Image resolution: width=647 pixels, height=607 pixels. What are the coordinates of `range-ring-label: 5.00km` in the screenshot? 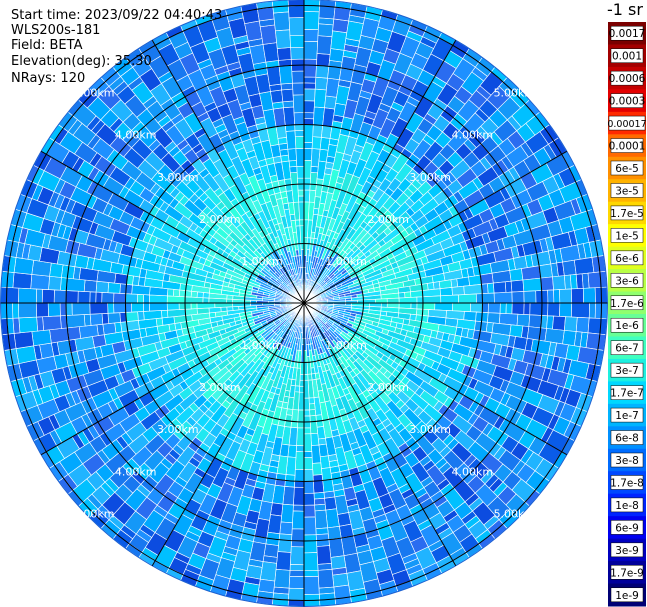 It's located at (94, 93).